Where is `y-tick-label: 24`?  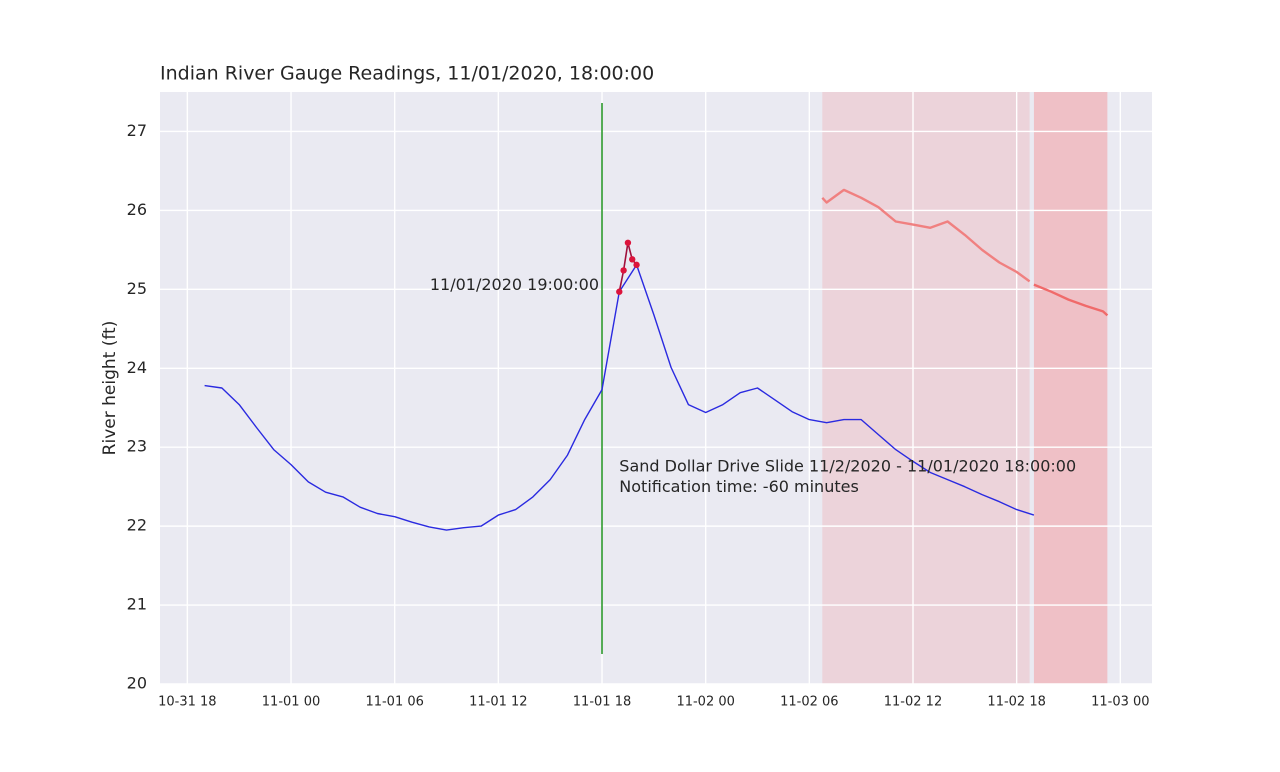 y-tick-label: 24 is located at coordinates (137, 367).